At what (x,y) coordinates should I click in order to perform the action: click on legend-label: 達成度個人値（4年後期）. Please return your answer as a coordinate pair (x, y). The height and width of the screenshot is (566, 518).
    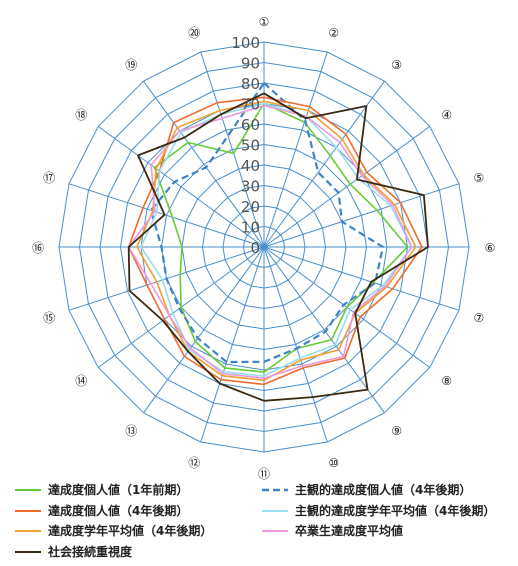
    Looking at the image, I should click on (118, 510).